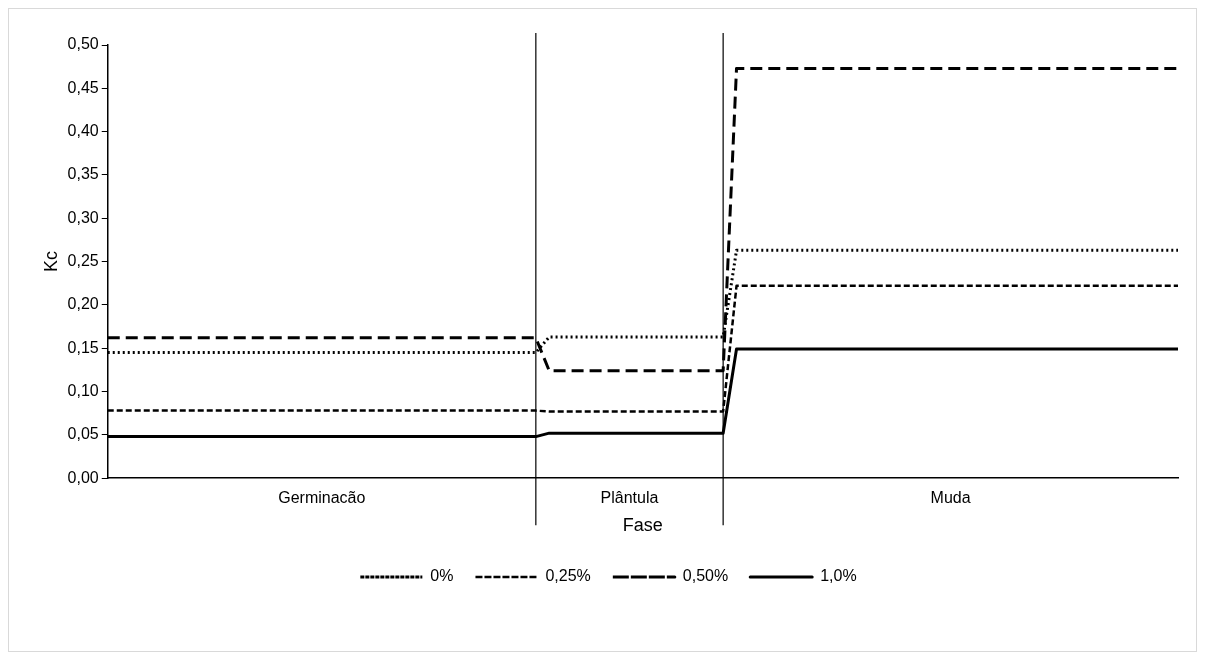 This screenshot has width=1205, height=660. Describe the element at coordinates (322, 498) in the screenshot. I see `x-tick-label: Germinacão` at that location.